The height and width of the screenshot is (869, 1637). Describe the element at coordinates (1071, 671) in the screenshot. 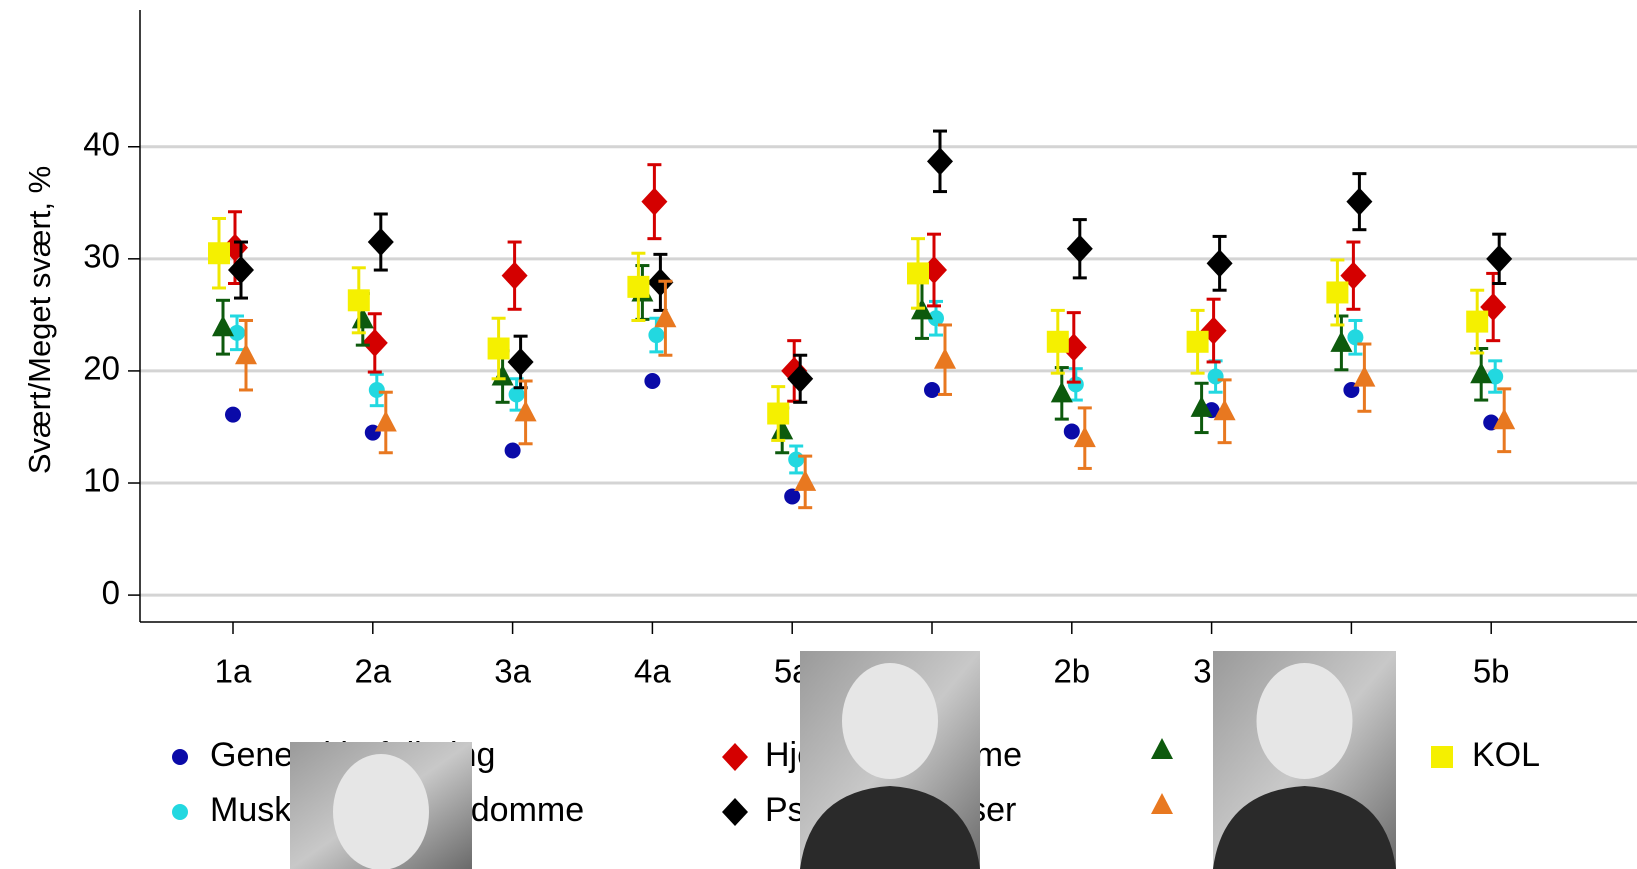

I see `x-tick-label: 2b` at that location.